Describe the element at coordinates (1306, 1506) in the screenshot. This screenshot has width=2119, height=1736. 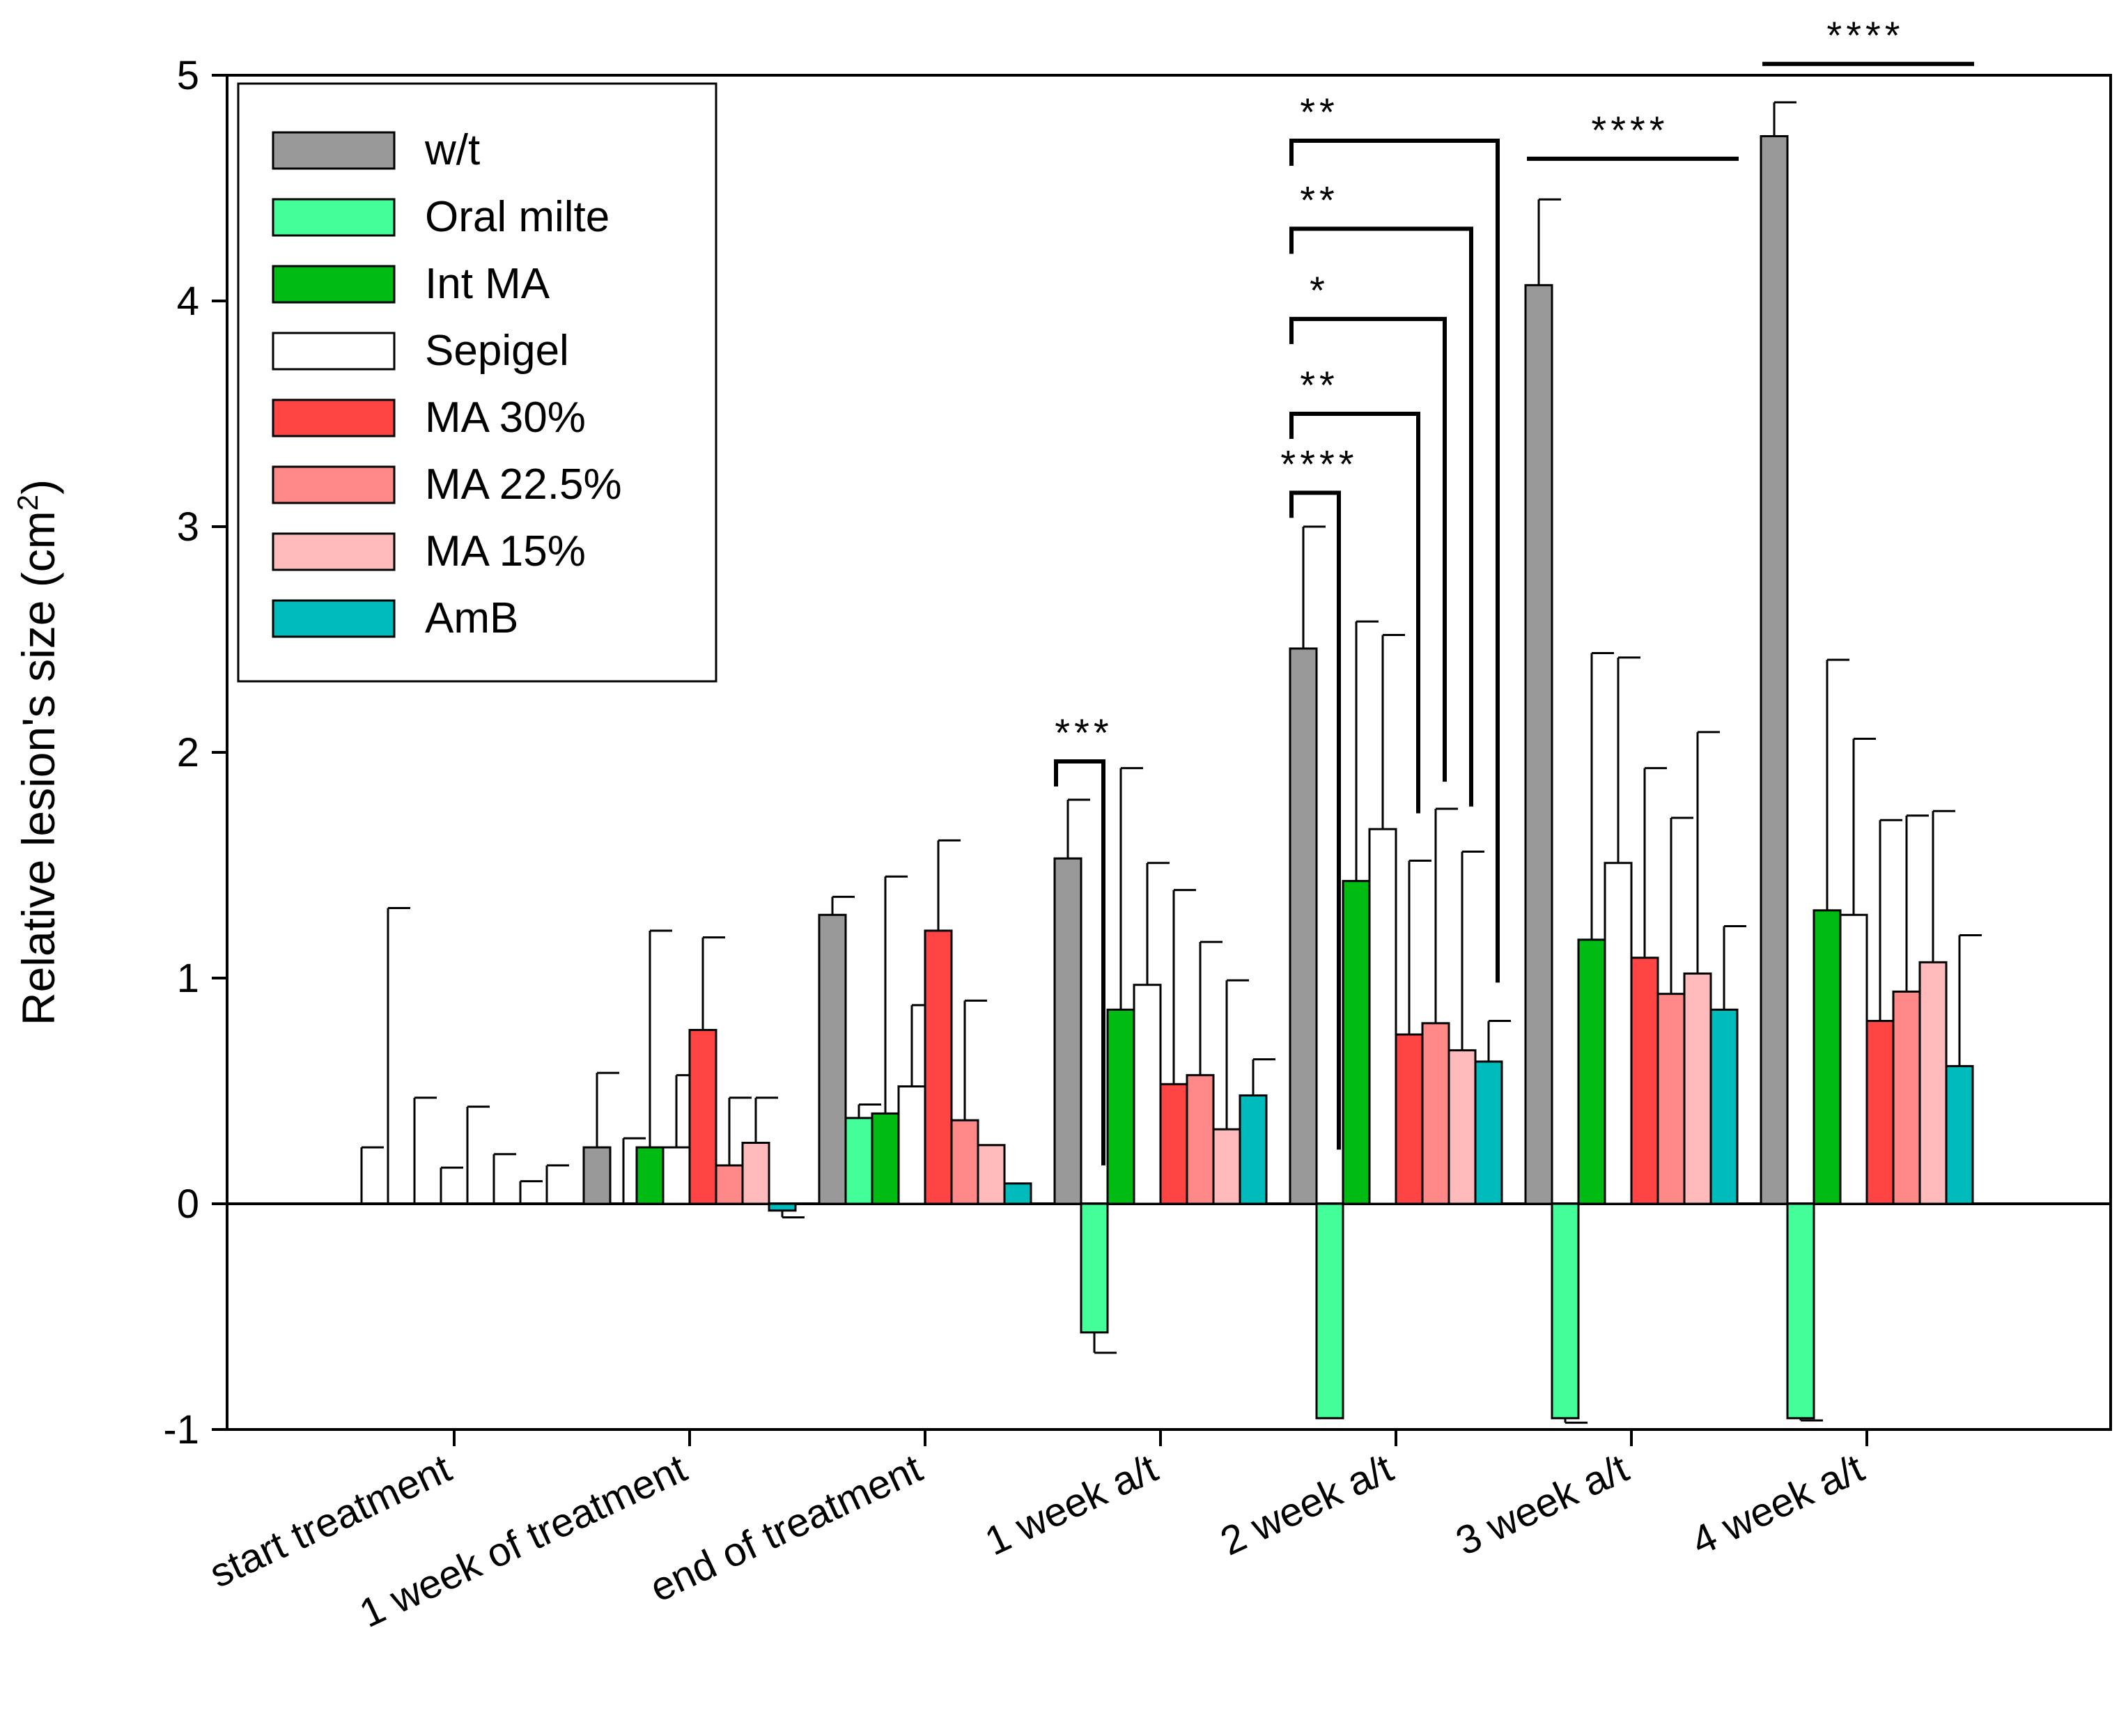
I see `x-tick-label: 2 week a/t` at that location.